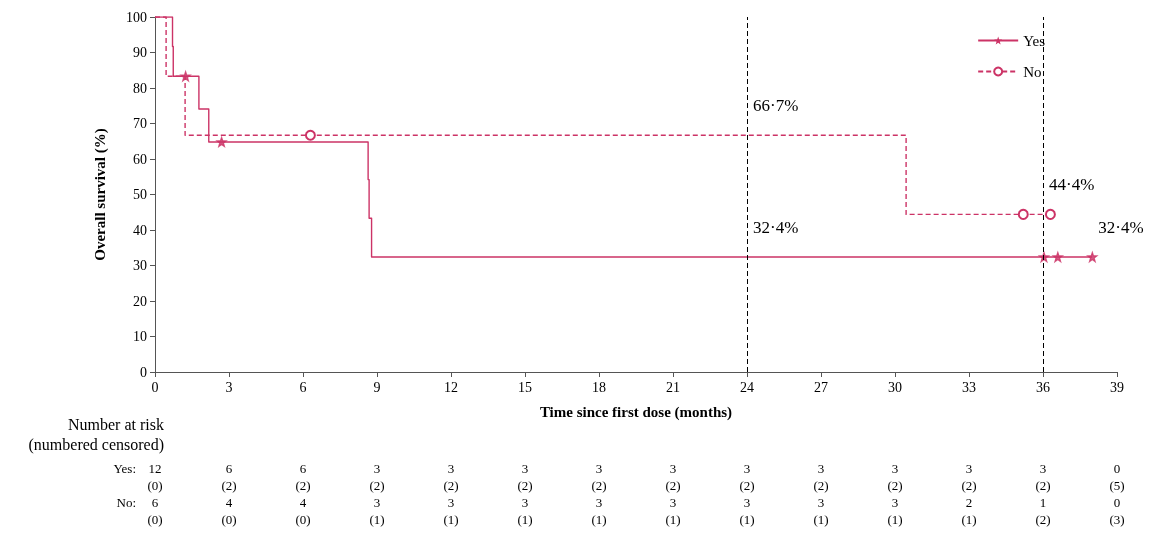 The width and height of the screenshot is (1150, 542). What do you see at coordinates (96, 444) in the screenshot?
I see `text: (numbered censored)` at bounding box center [96, 444].